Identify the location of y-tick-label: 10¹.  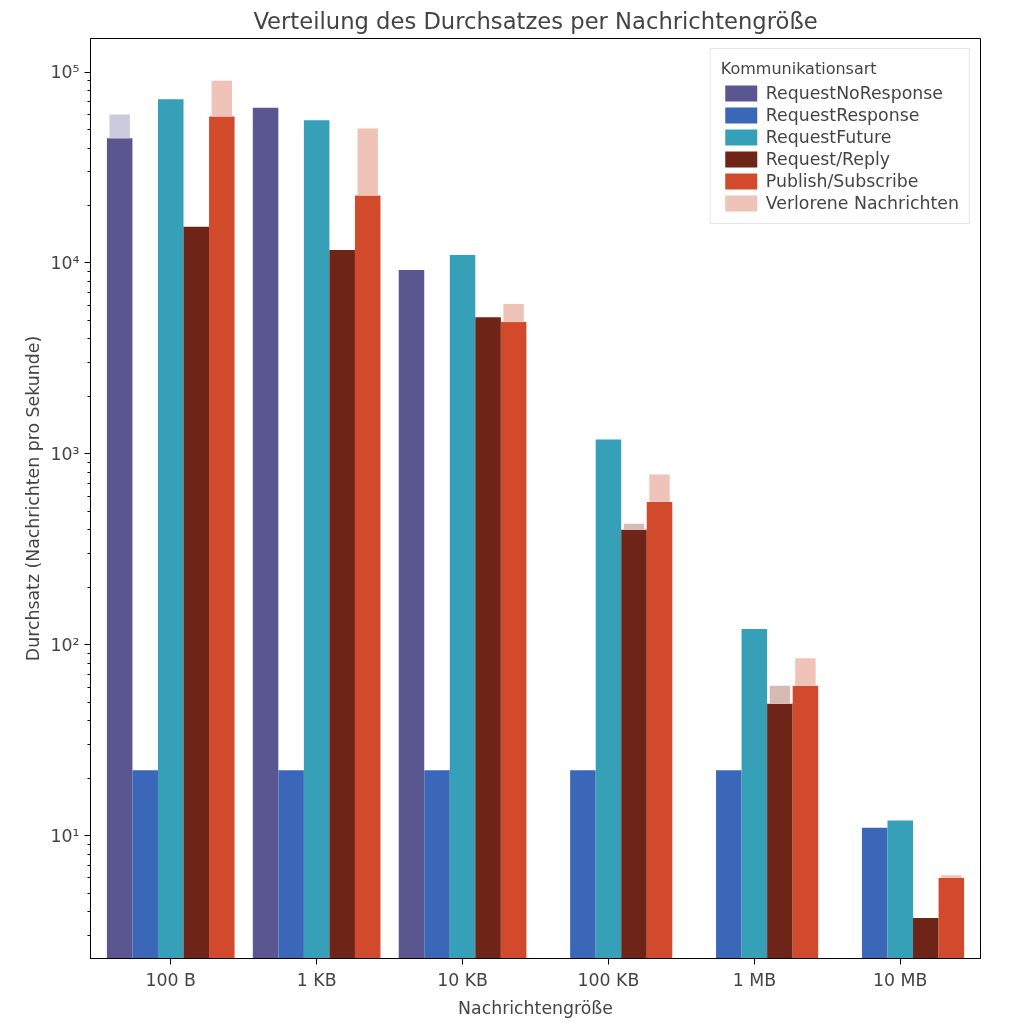
(65, 835).